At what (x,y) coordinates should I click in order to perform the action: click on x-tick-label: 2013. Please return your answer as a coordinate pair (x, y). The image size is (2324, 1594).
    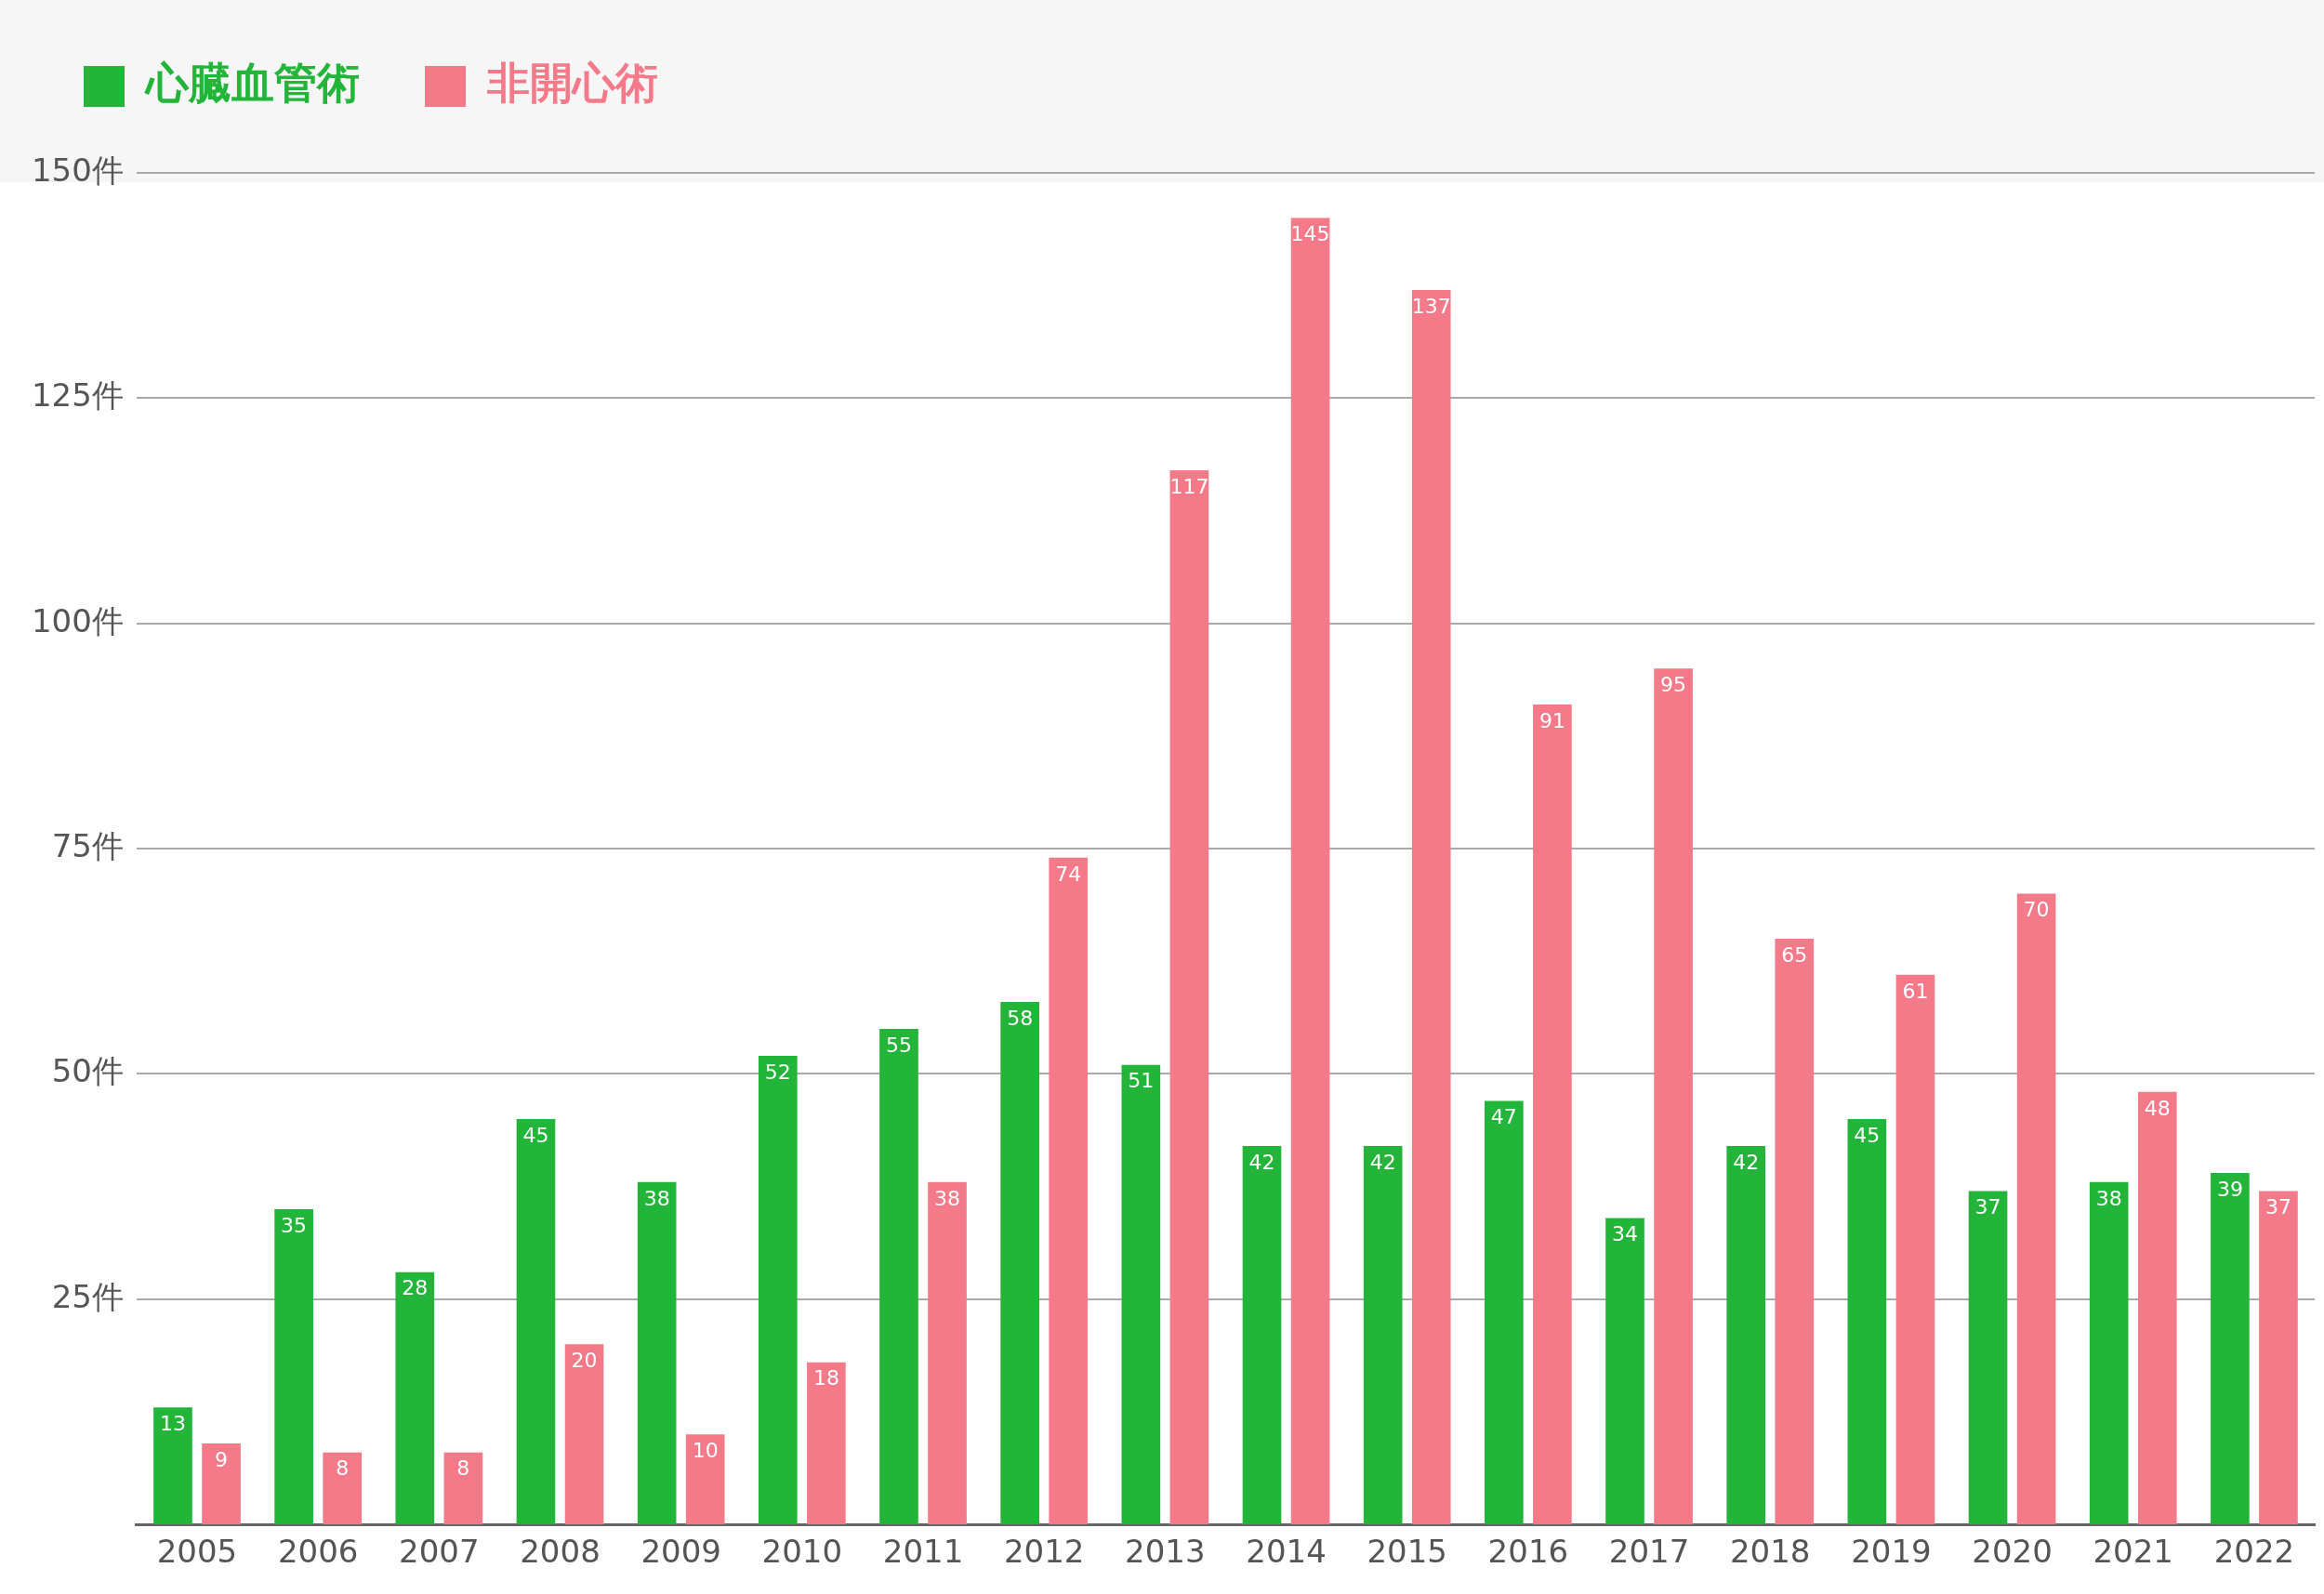
    Looking at the image, I should click on (1165, 1552).